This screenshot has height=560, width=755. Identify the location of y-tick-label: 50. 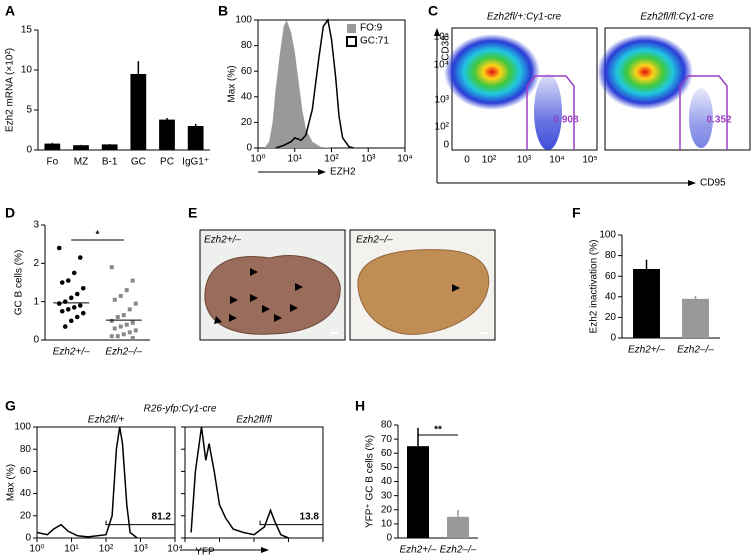
(387, 467).